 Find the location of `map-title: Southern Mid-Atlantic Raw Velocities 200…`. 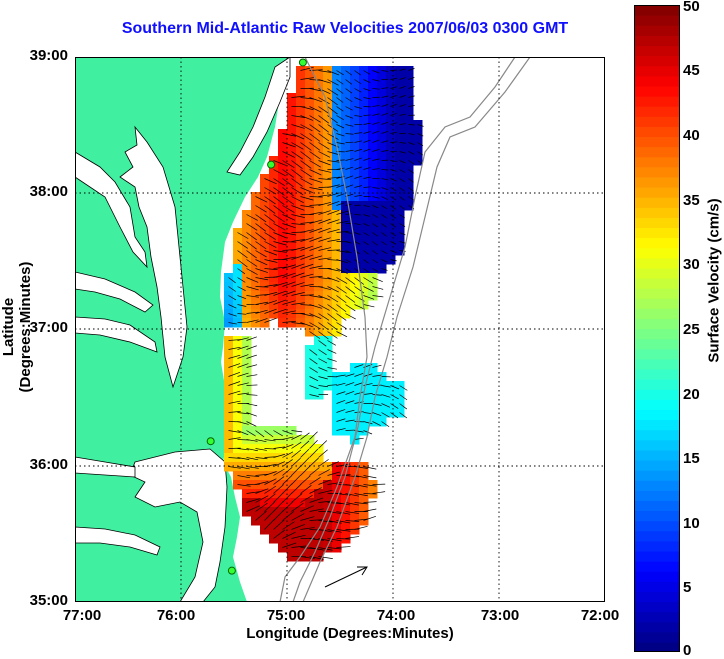

map-title: Southern Mid-Atlantic Raw Velocities 200… is located at coordinates (345, 28).